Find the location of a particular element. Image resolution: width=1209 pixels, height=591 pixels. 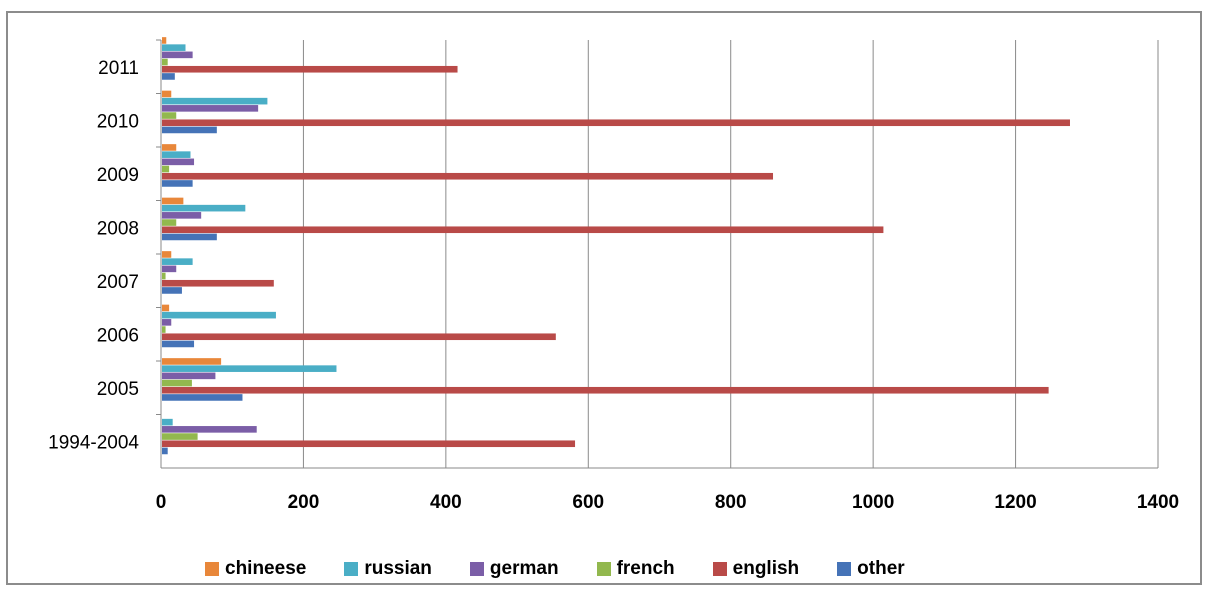

legend-label: other is located at coordinates (881, 568).